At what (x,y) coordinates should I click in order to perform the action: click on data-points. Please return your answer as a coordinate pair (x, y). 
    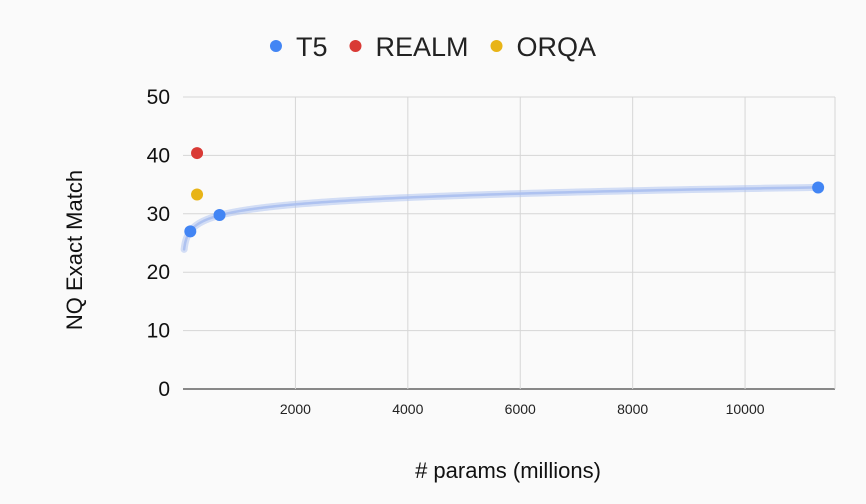
    Looking at the image, I should click on (504, 192).